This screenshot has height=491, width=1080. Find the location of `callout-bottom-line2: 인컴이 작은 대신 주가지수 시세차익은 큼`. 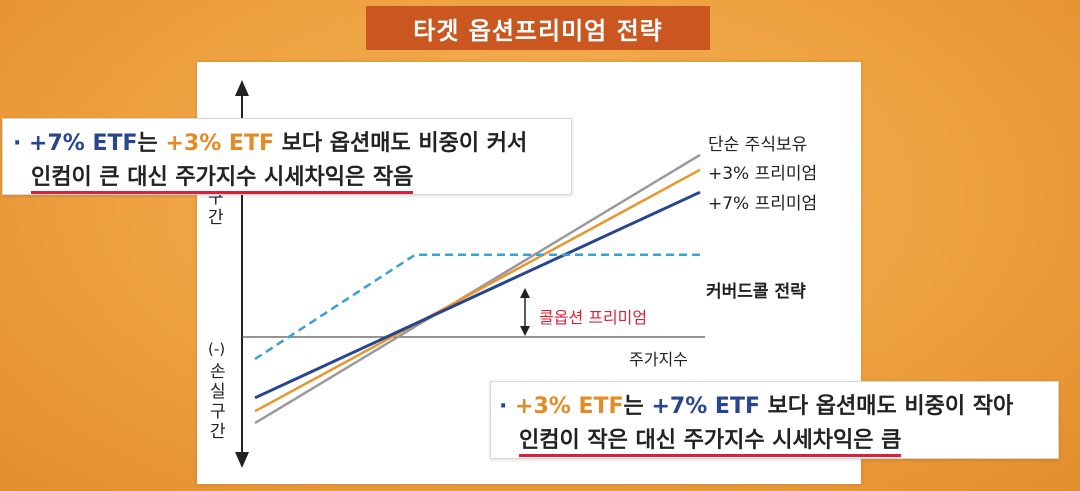

callout-bottom-line2: 인컴이 작은 대신 주가지수 시세차익은 큼 is located at coordinates (710, 439).